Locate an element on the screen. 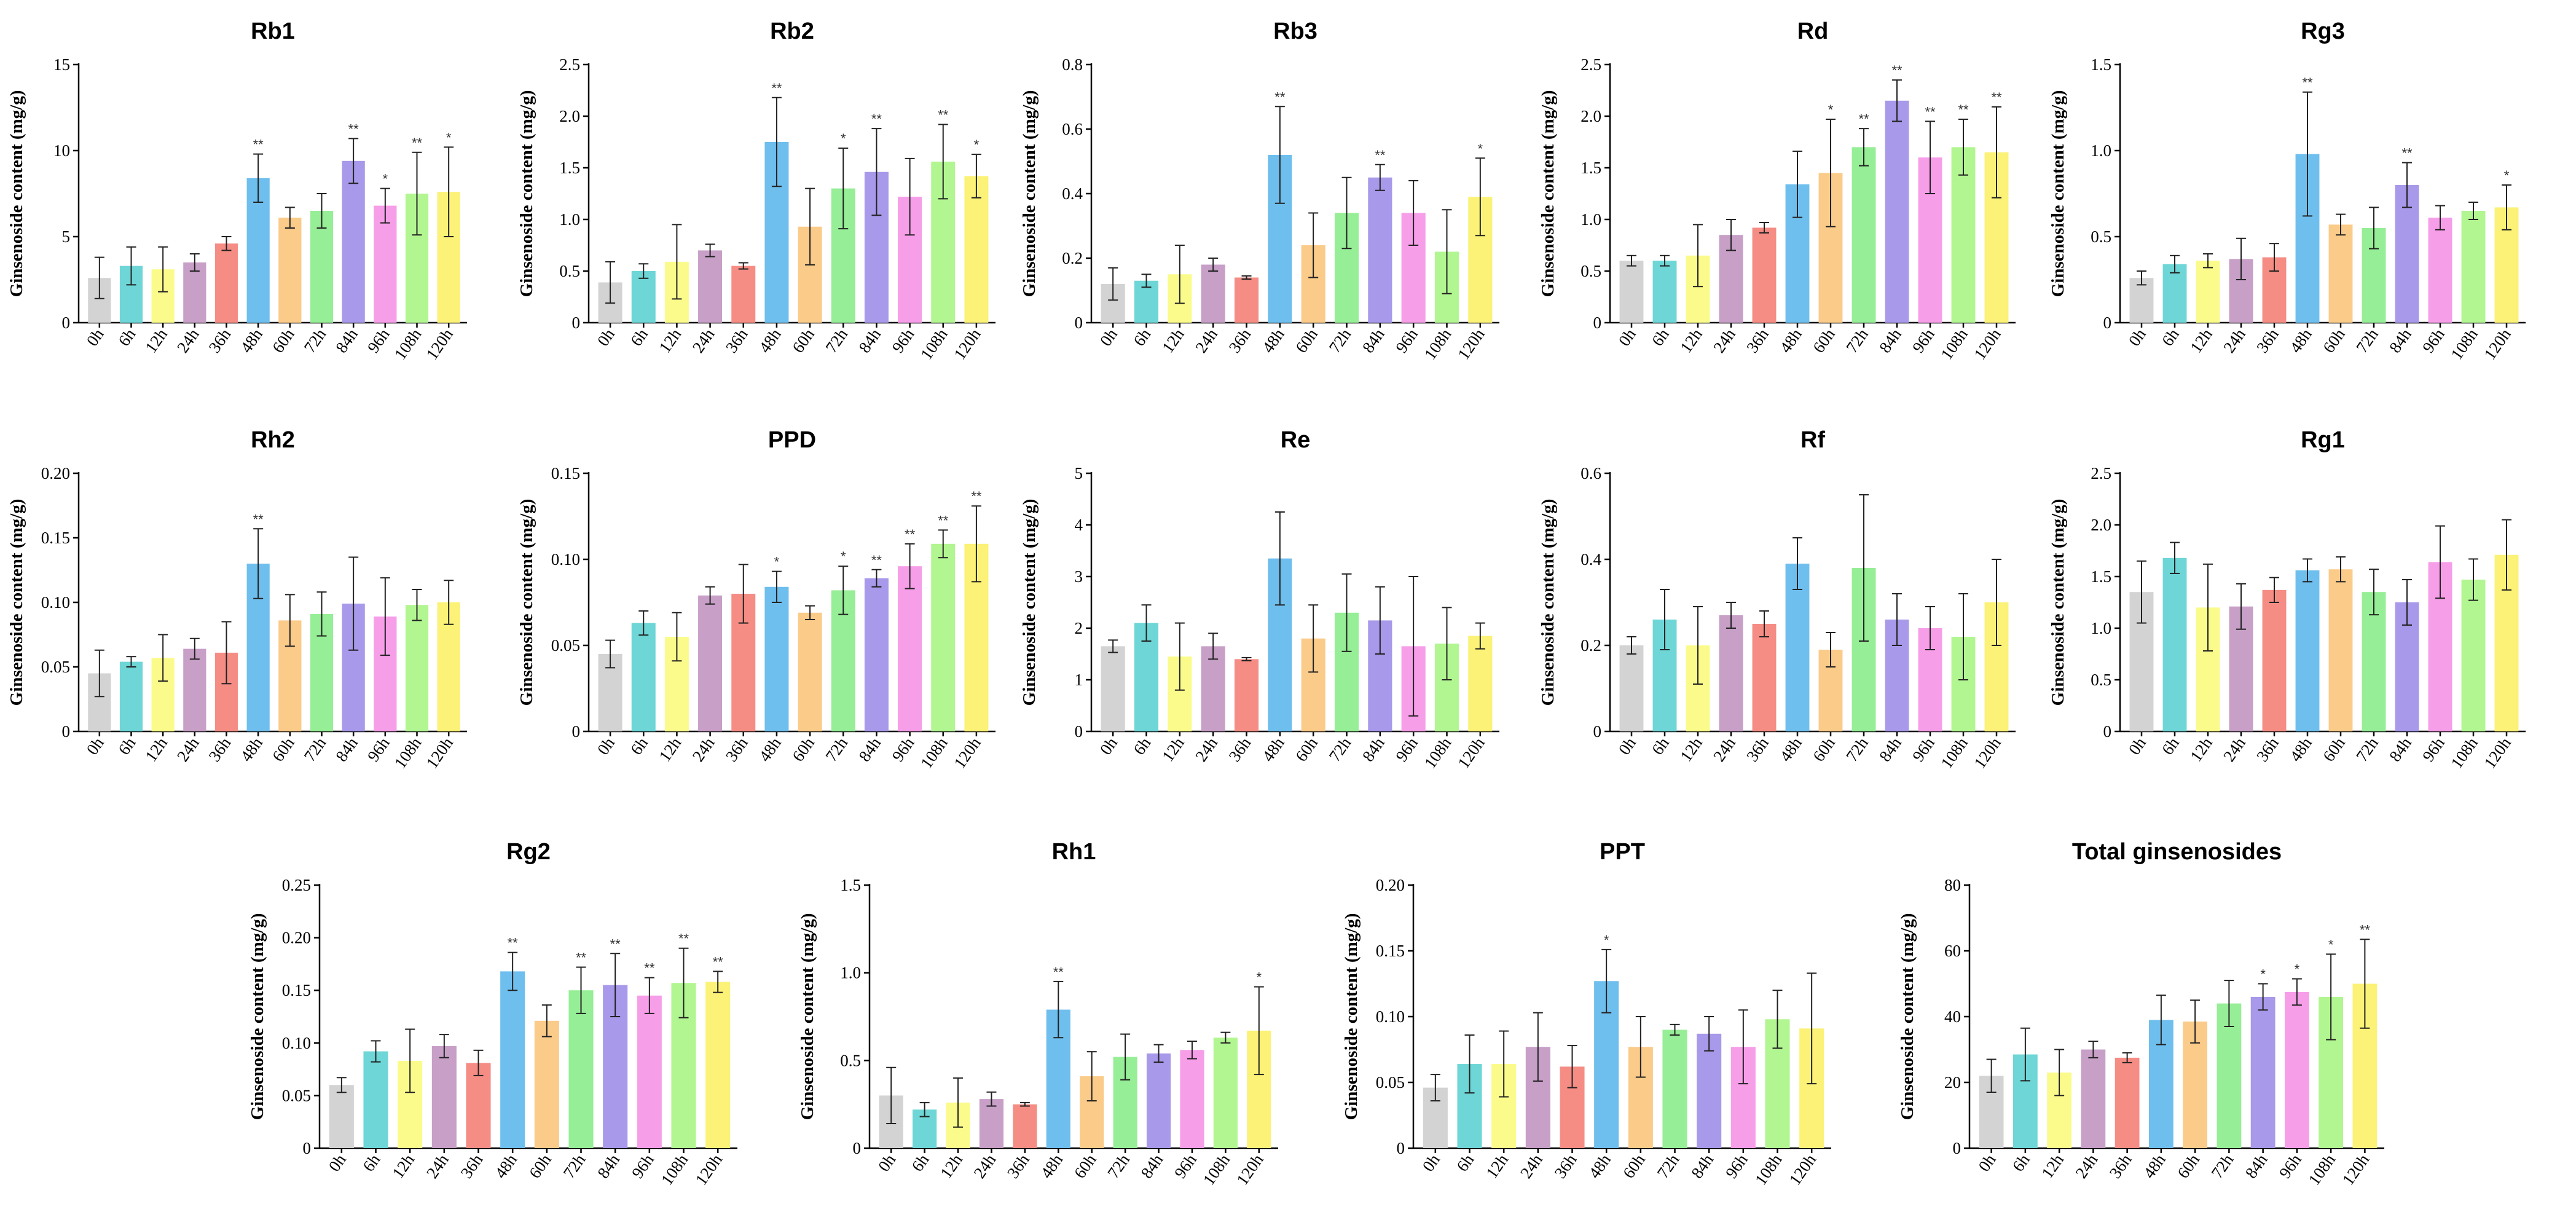 This screenshot has width=2576, height=1217. y-tick-label: 3 is located at coordinates (1079, 576).